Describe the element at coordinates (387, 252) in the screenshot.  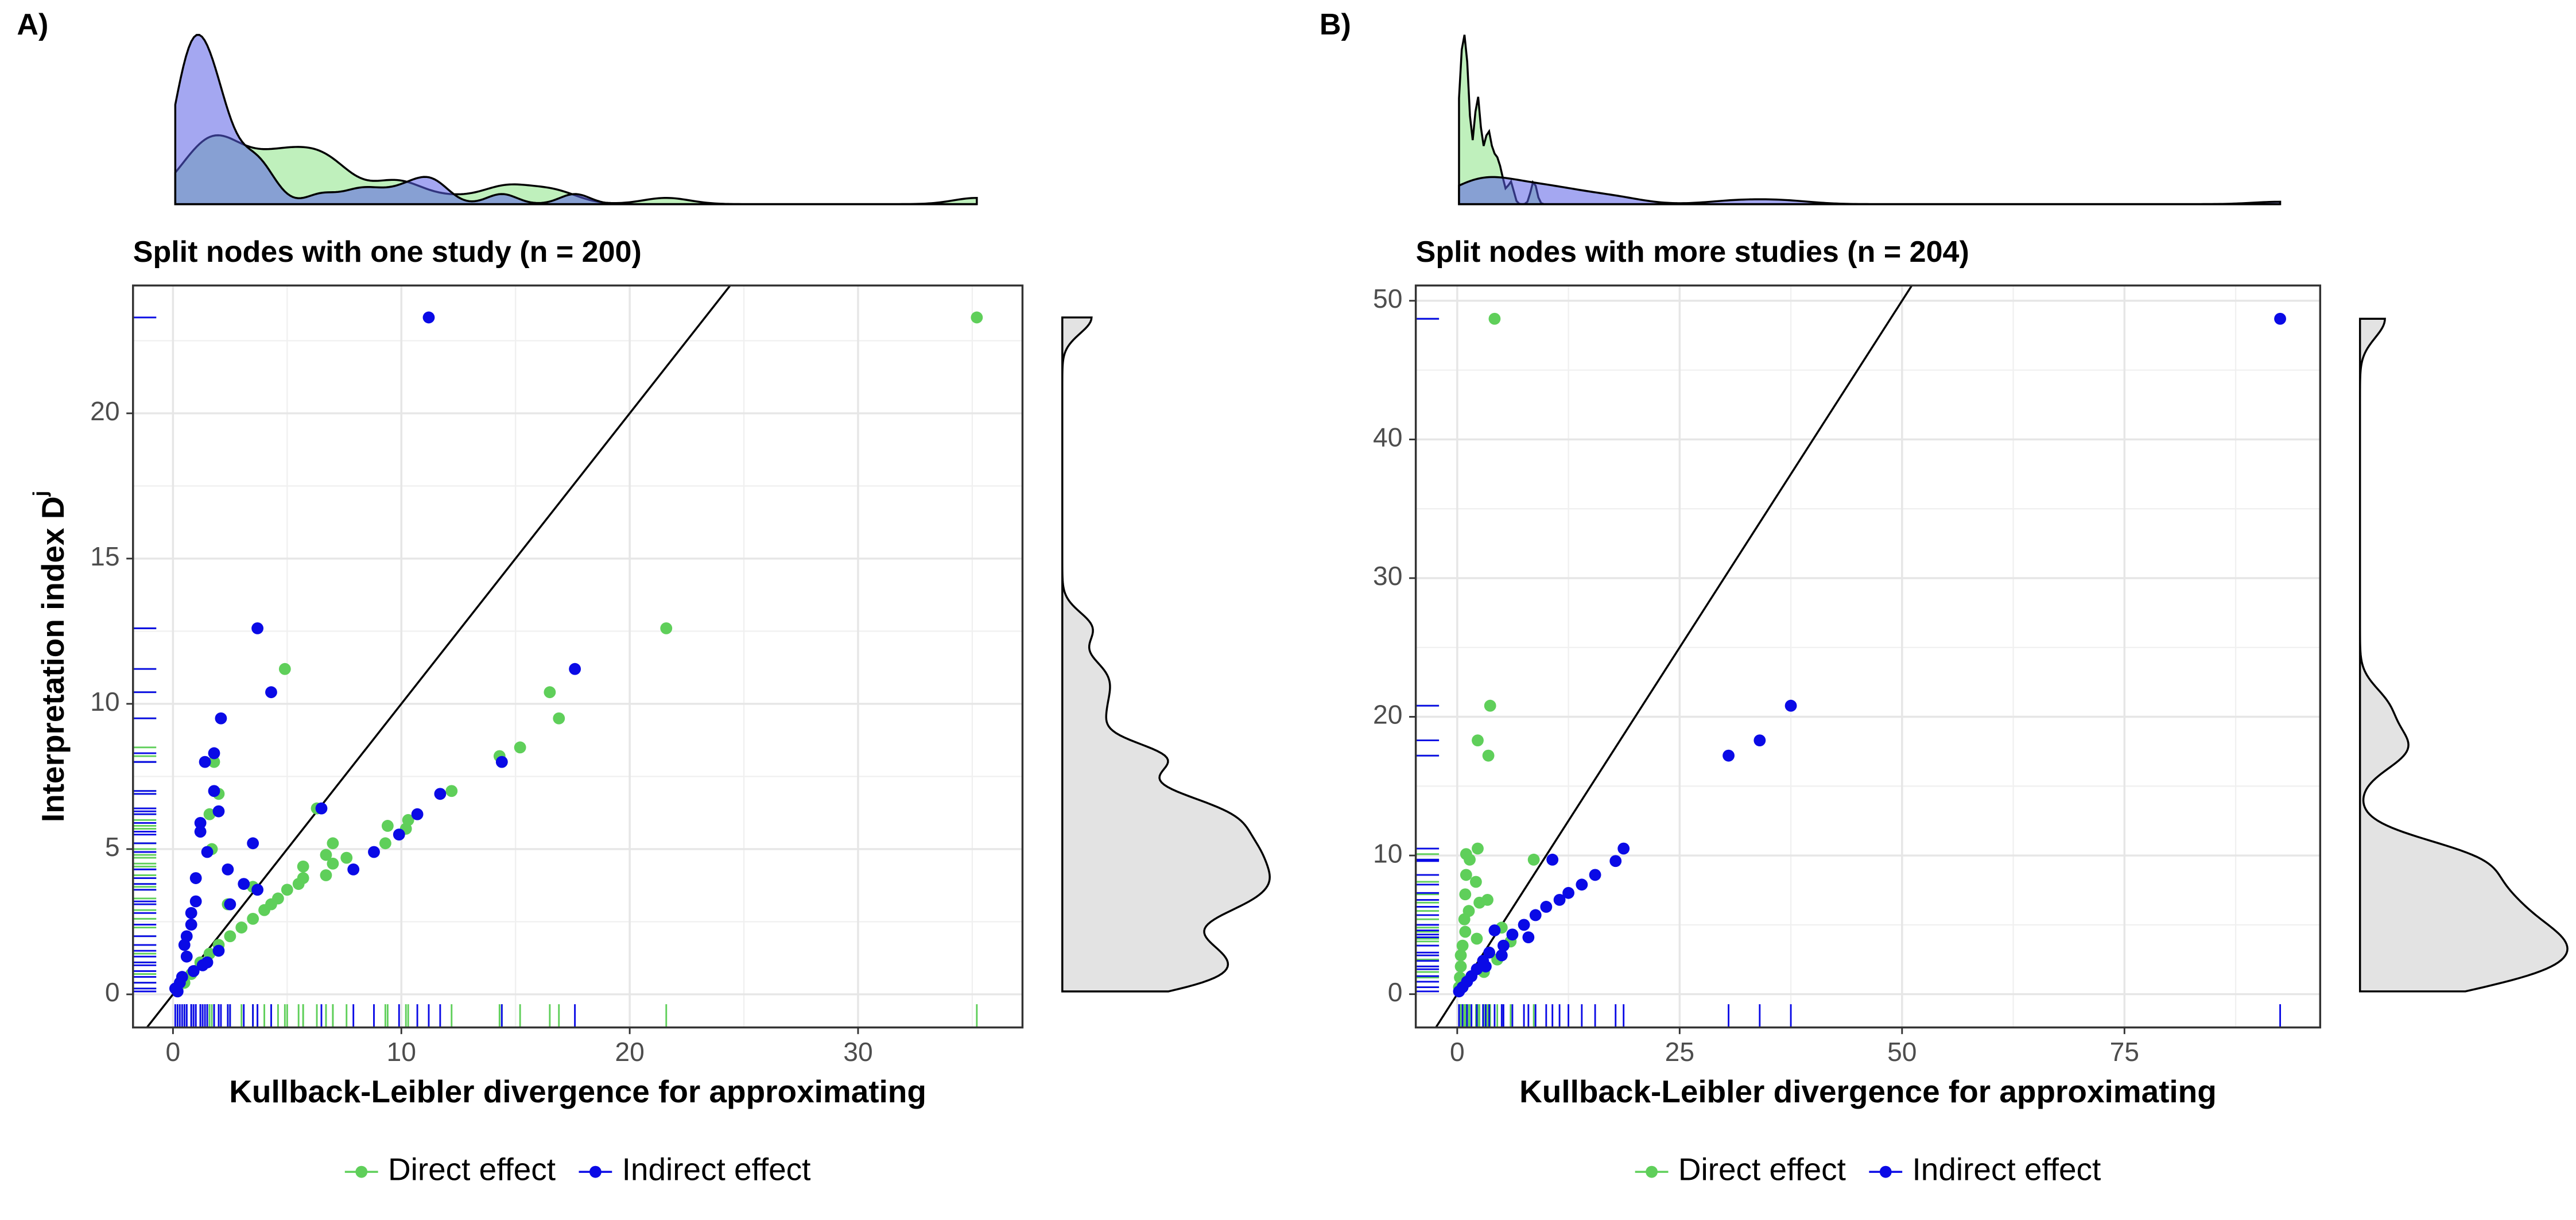
I see `chart-title: Split nodes with one study (n = 200)` at that location.